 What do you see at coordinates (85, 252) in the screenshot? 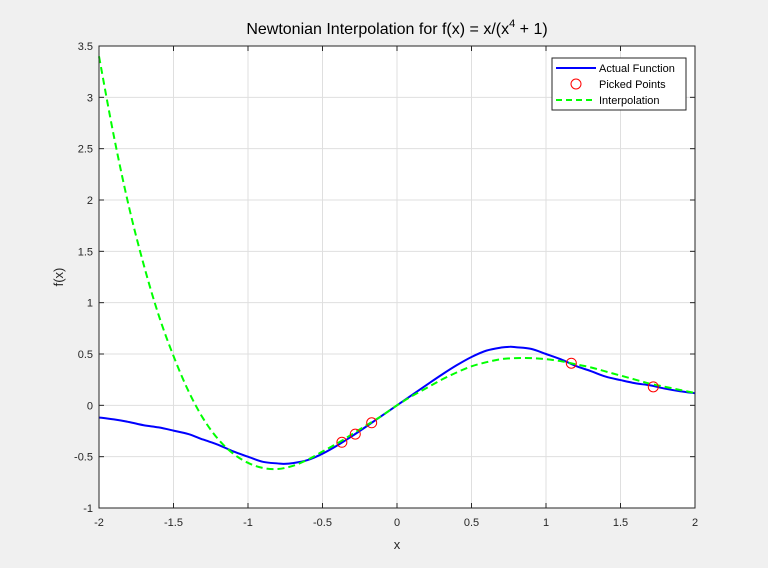
I see `y-tick-label: 1.5` at bounding box center [85, 252].